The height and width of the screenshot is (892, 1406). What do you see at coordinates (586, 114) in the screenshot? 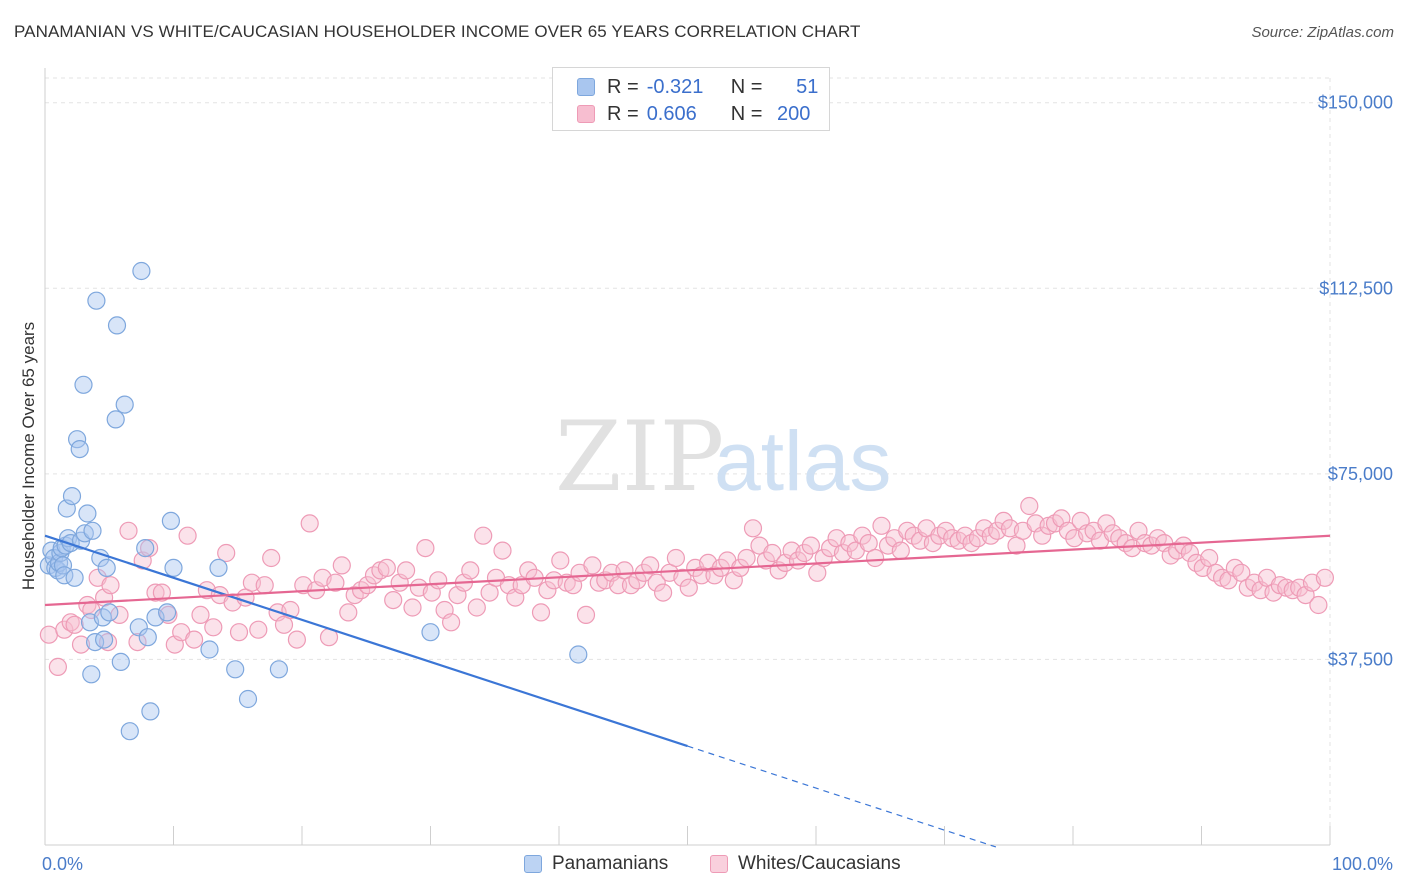
I see `legend-swatch-whites` at bounding box center [586, 114].